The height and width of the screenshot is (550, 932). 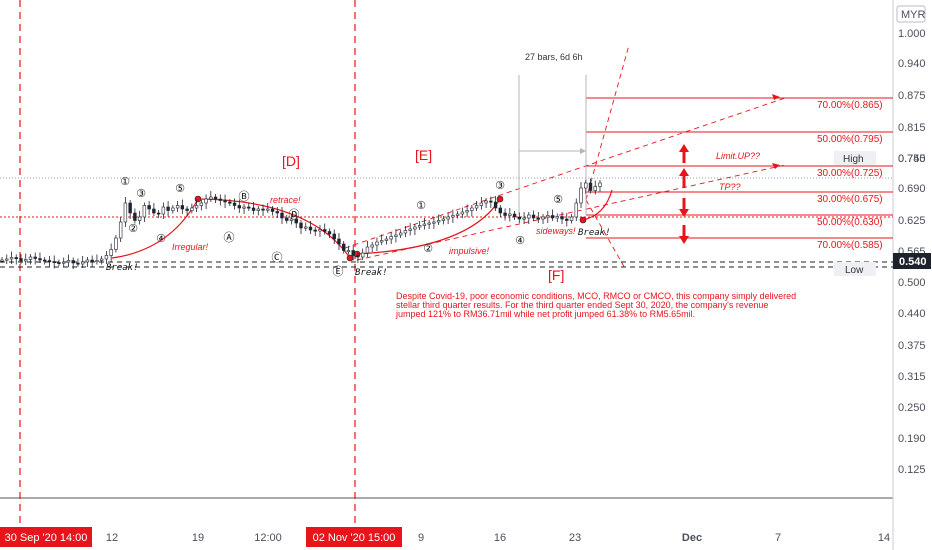 I want to click on high-tag, so click(x=855, y=158).